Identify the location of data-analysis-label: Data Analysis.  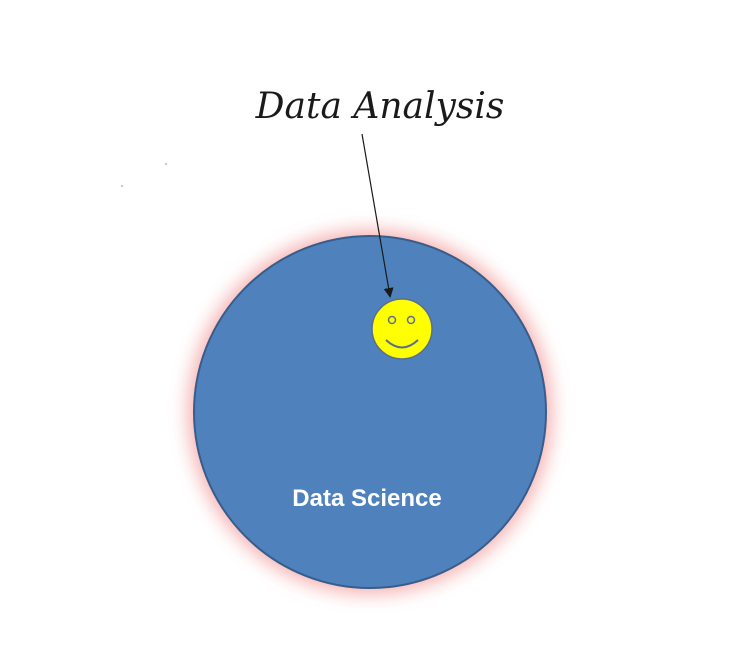
(380, 106).